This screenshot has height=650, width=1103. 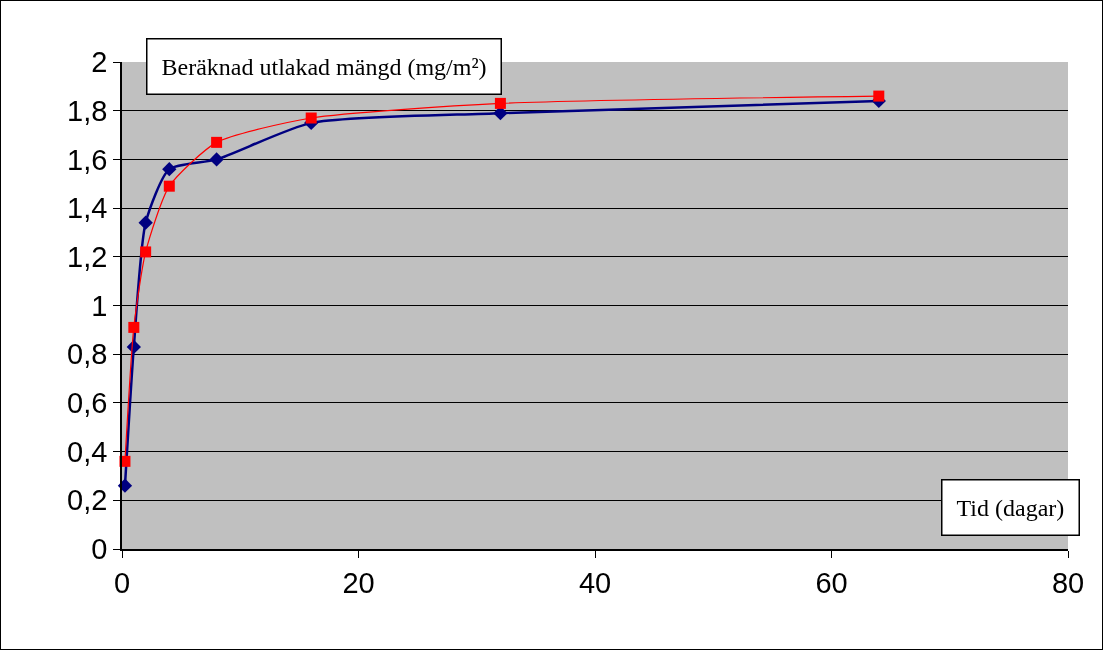 I want to click on x-tick-label: 20, so click(x=358, y=582).